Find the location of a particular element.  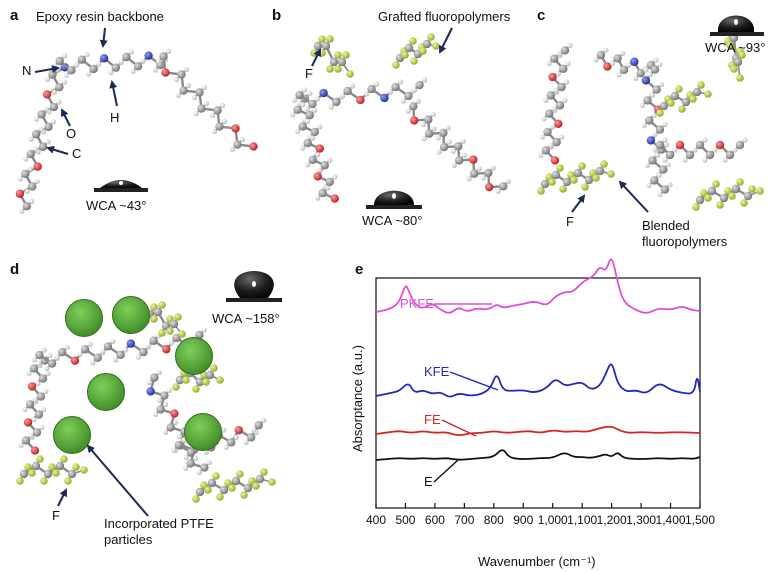

panel-a: a Epoxy resin backbone N O C H WCA ~43° is located at coordinates (134, 110).